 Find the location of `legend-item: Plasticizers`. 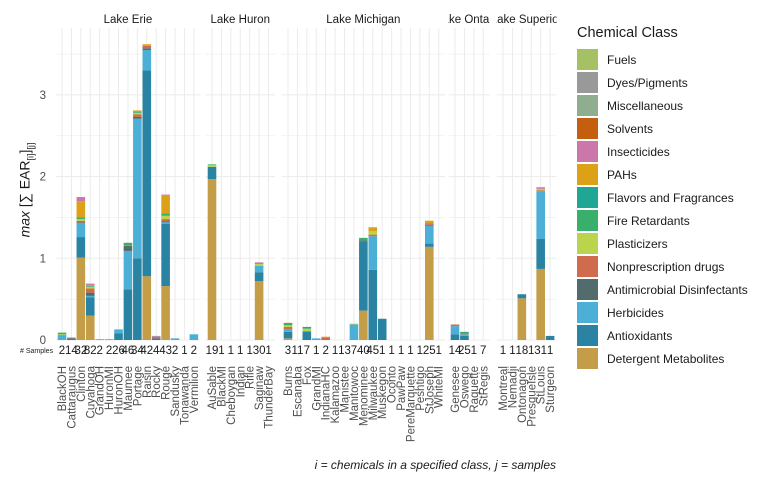

legend-item: Plasticizers is located at coordinates (662, 243).